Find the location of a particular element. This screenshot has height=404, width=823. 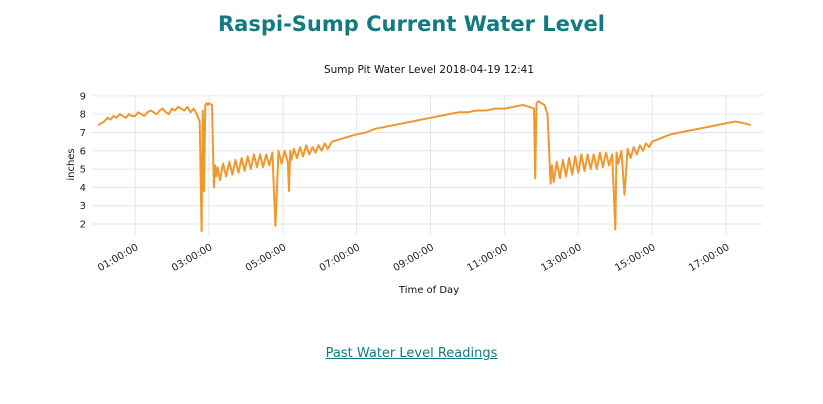

y-axis-ticks: 2 3 4 5 6 7 8 9 is located at coordinates (83, 160).